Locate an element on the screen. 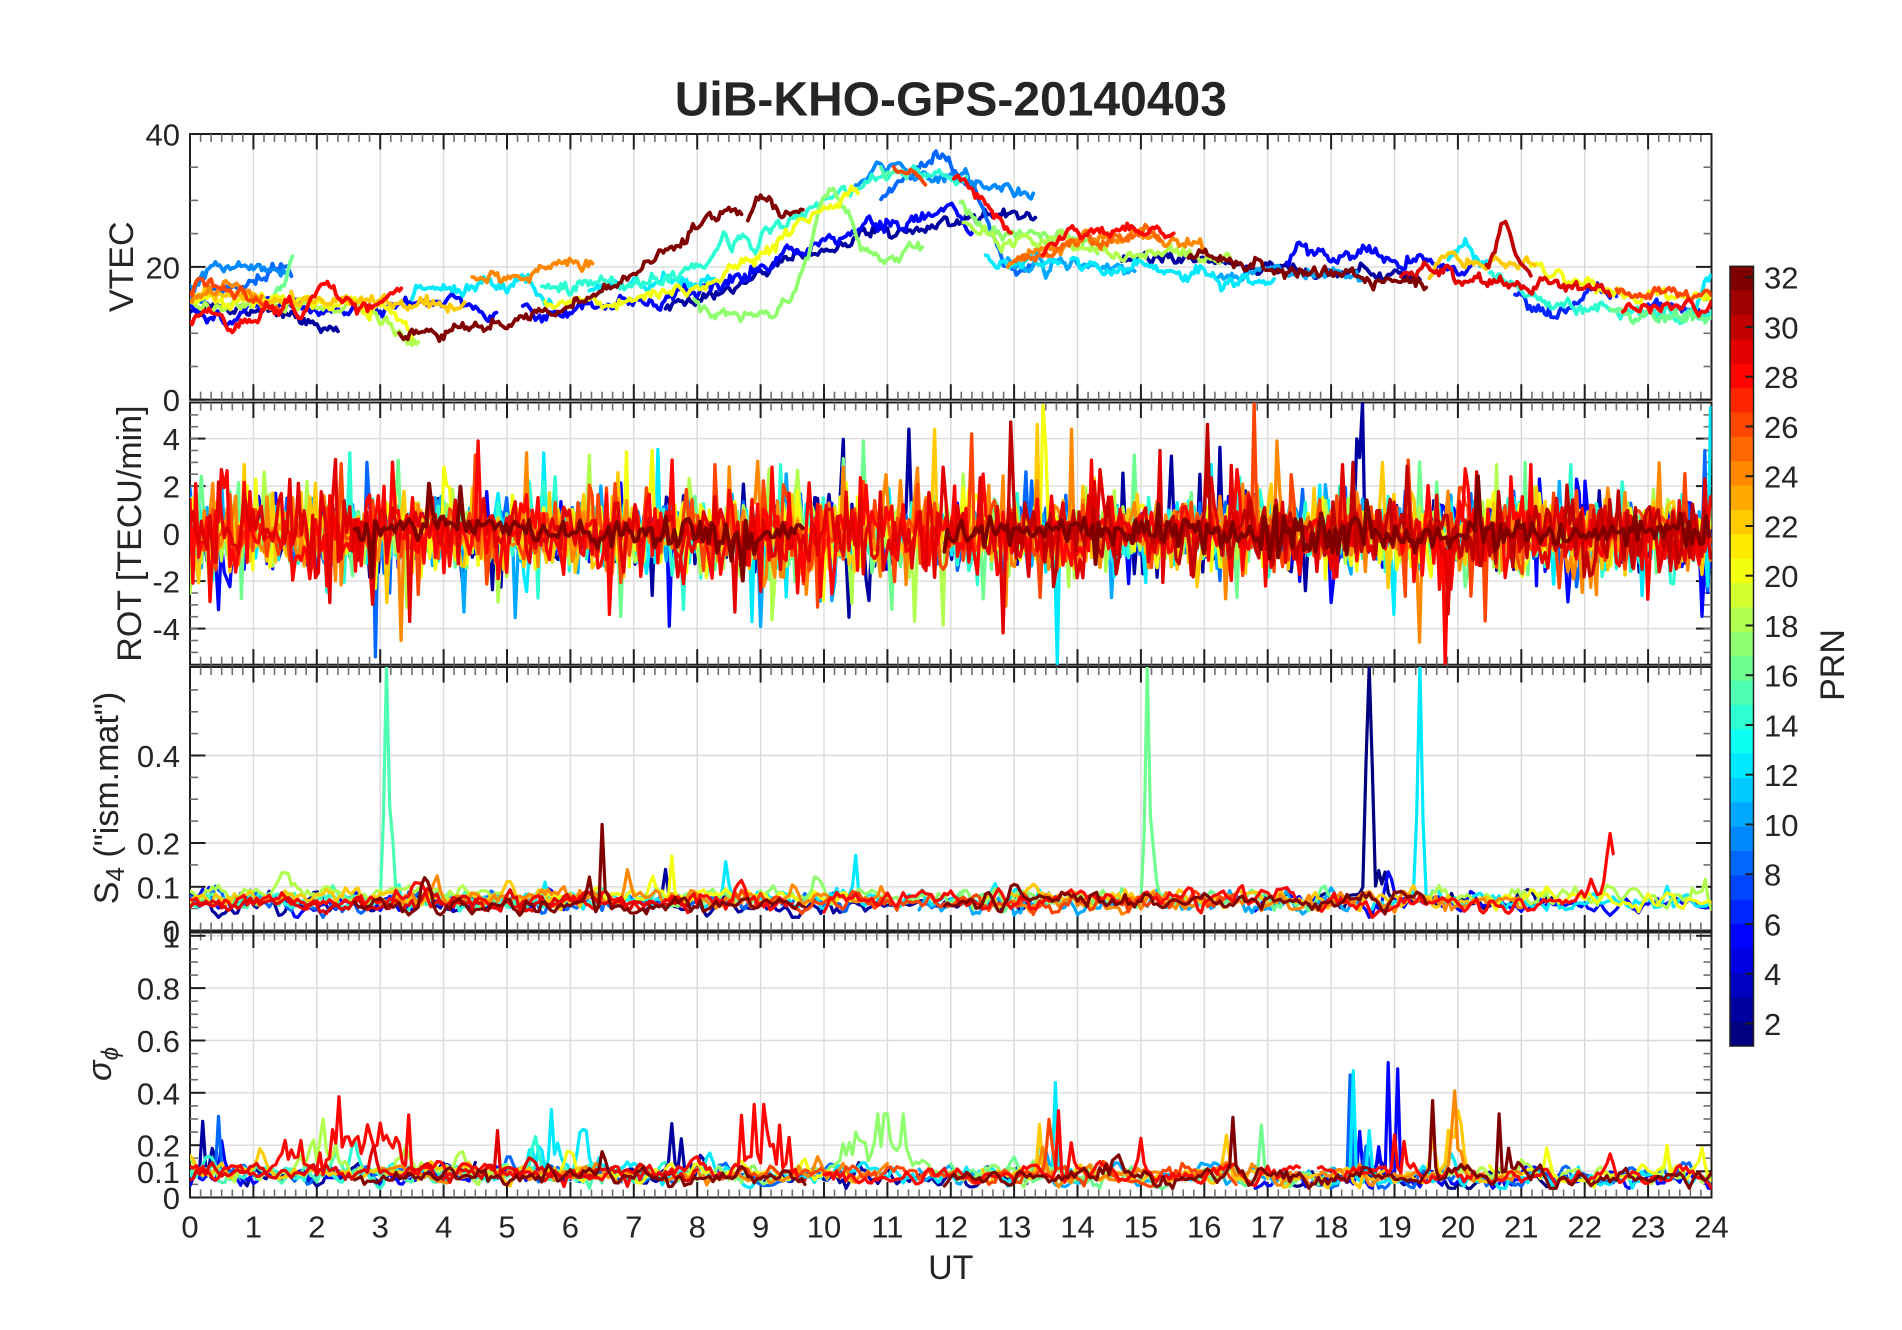 This screenshot has width=1902, height=1330. svg-text: 21 is located at coordinates (1521, 1227).